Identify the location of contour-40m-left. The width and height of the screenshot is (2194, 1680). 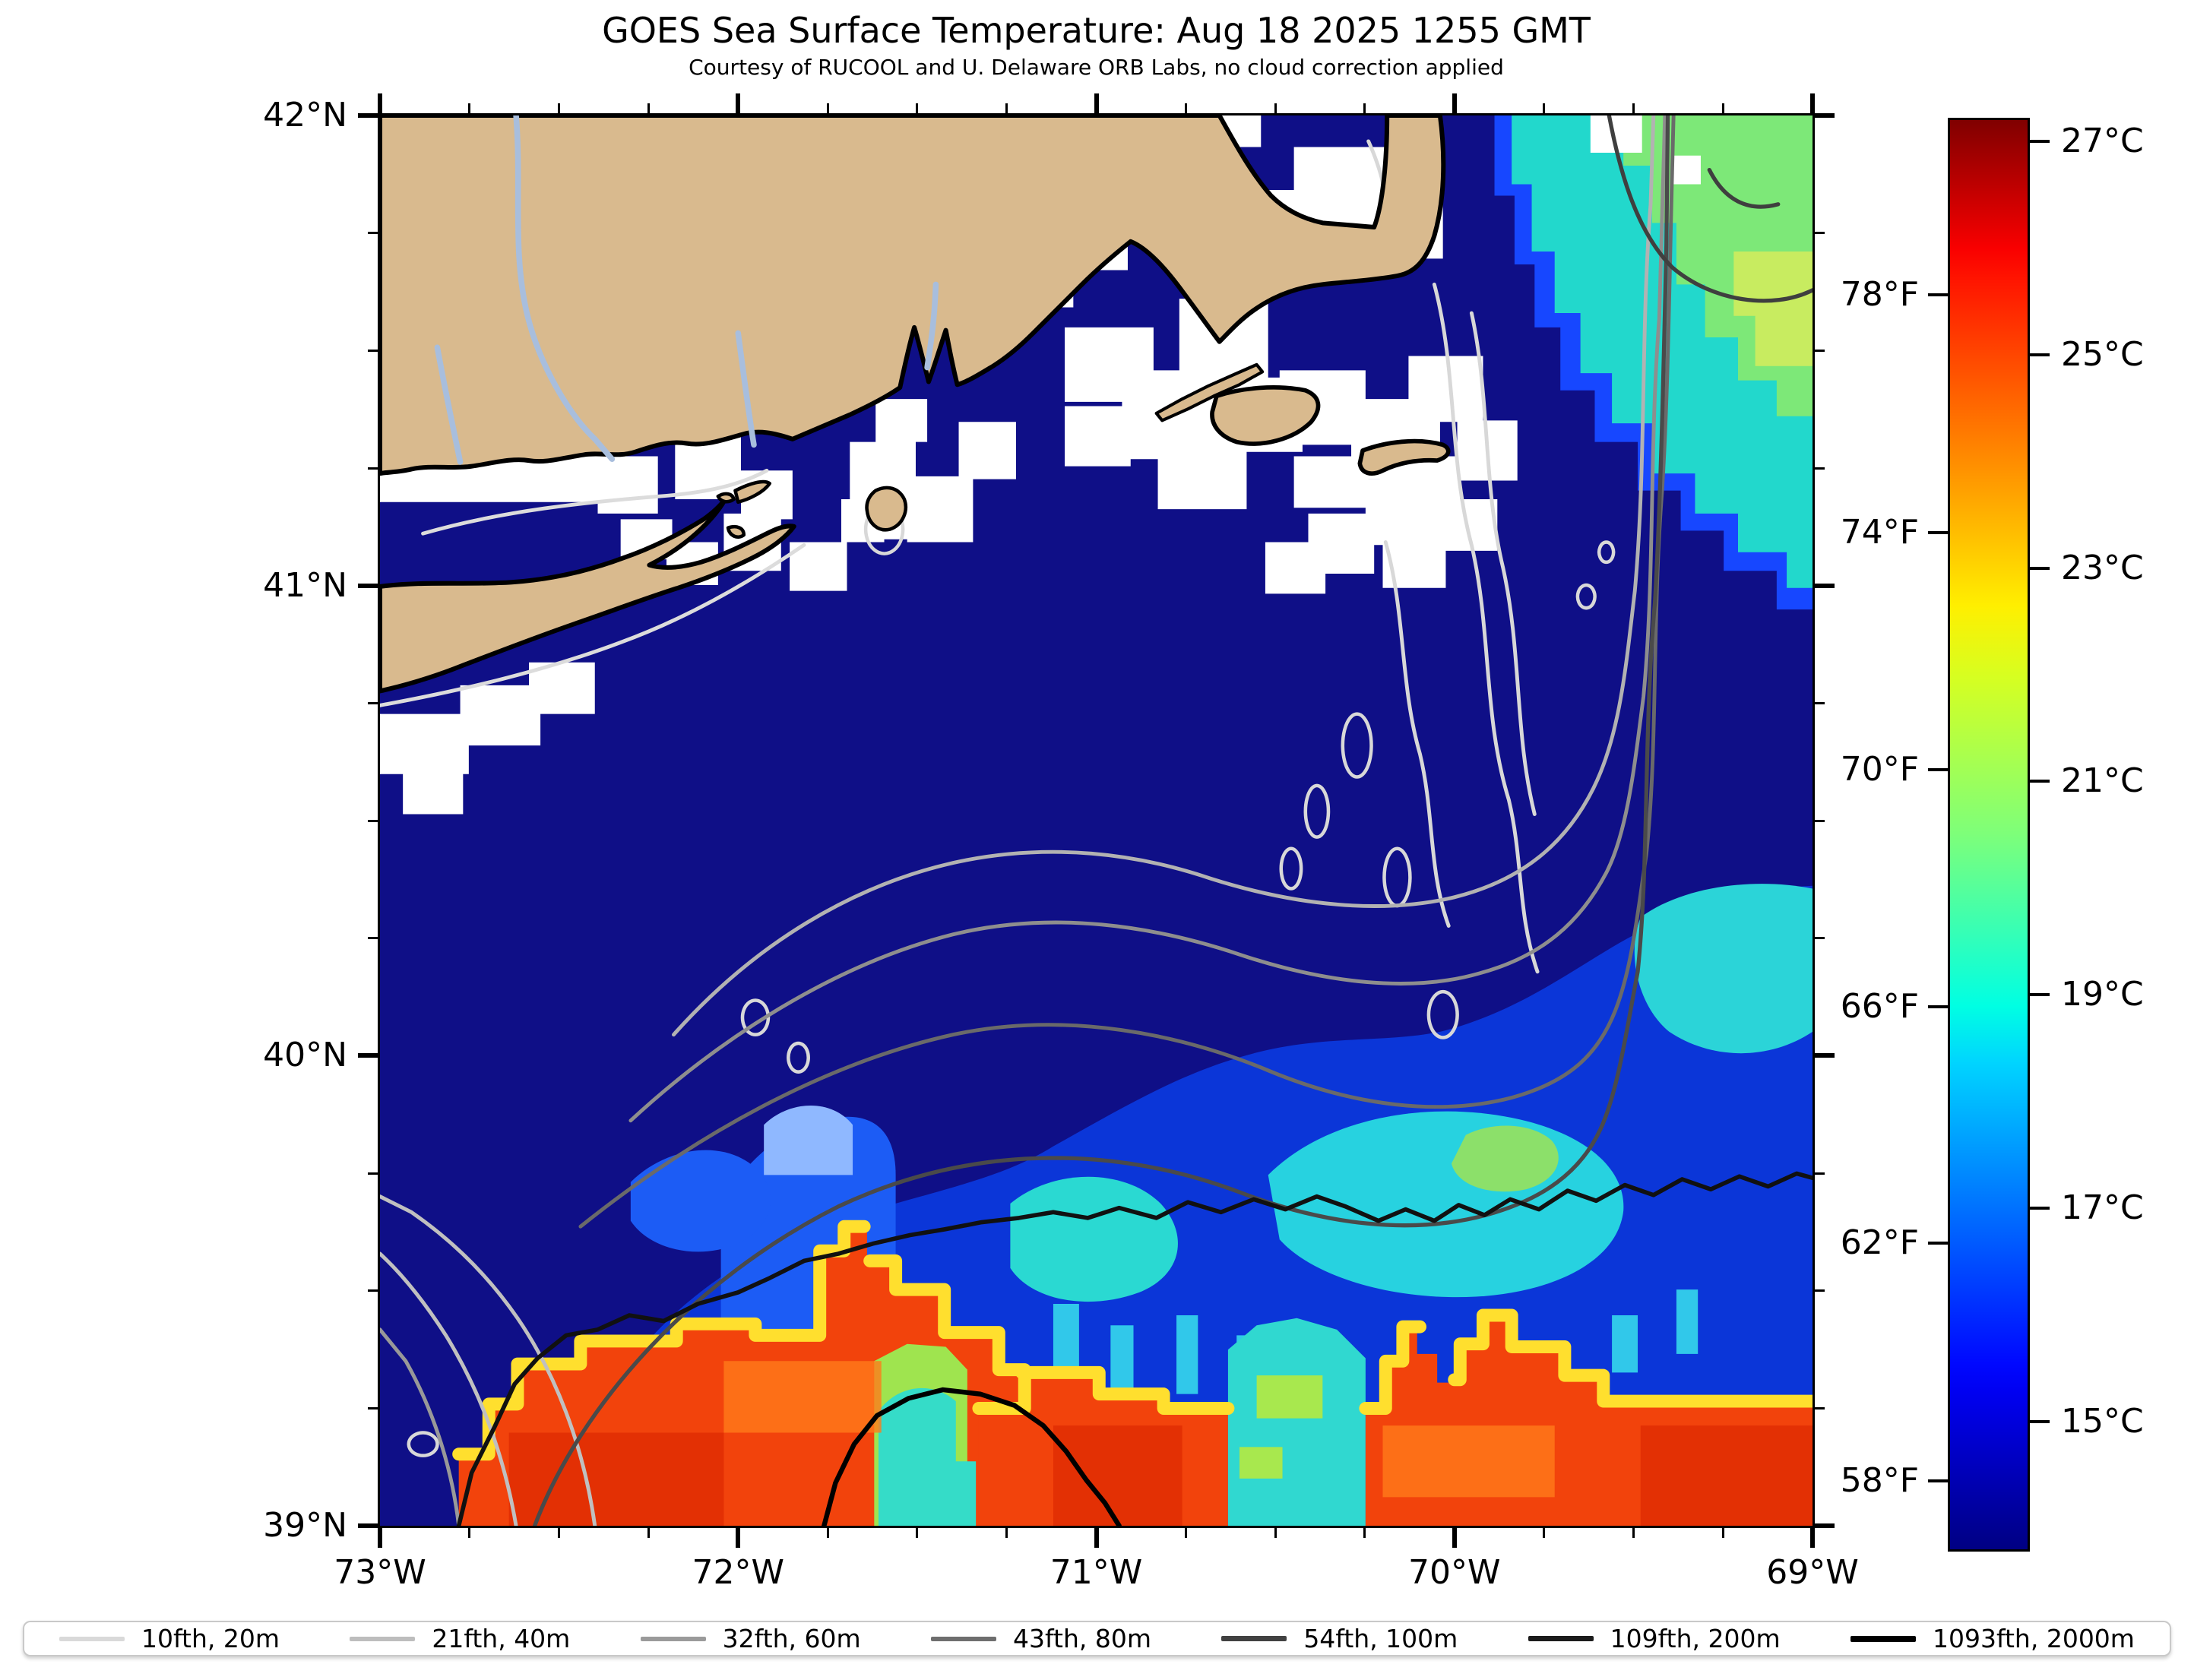
(488, 1360).